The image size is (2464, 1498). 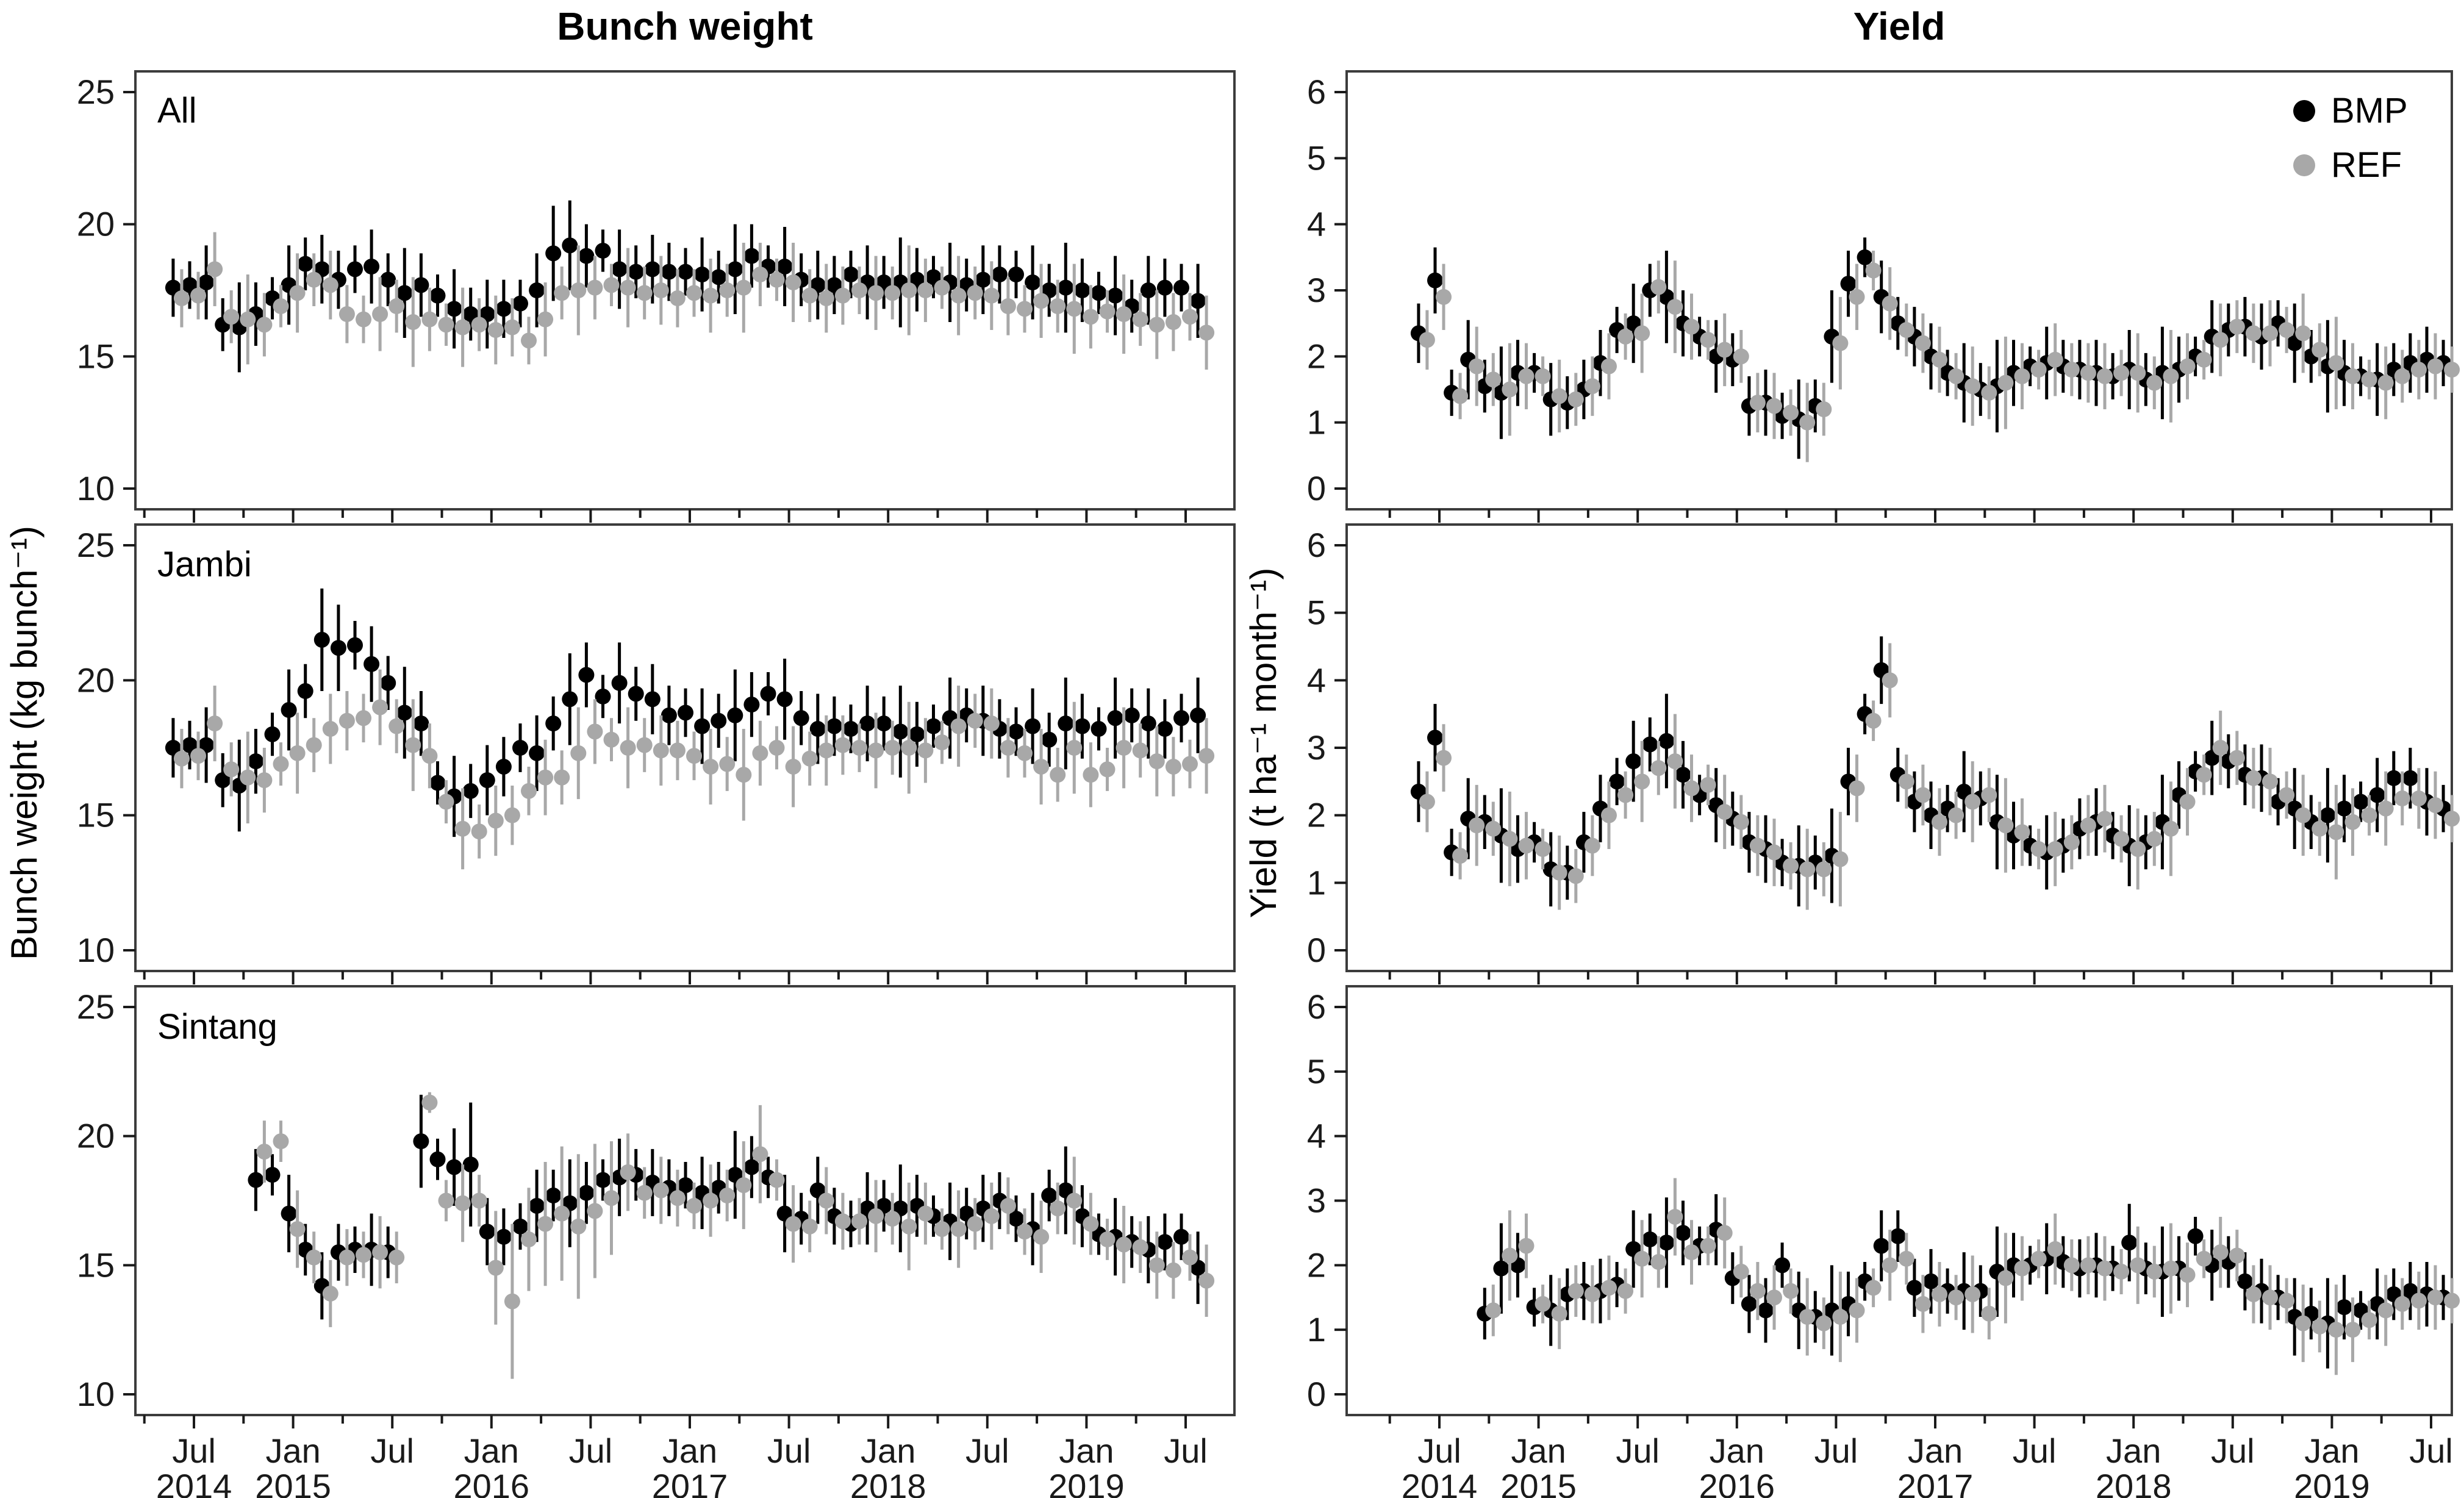 I want to click on y-tick-label: 2, so click(x=1316, y=815).